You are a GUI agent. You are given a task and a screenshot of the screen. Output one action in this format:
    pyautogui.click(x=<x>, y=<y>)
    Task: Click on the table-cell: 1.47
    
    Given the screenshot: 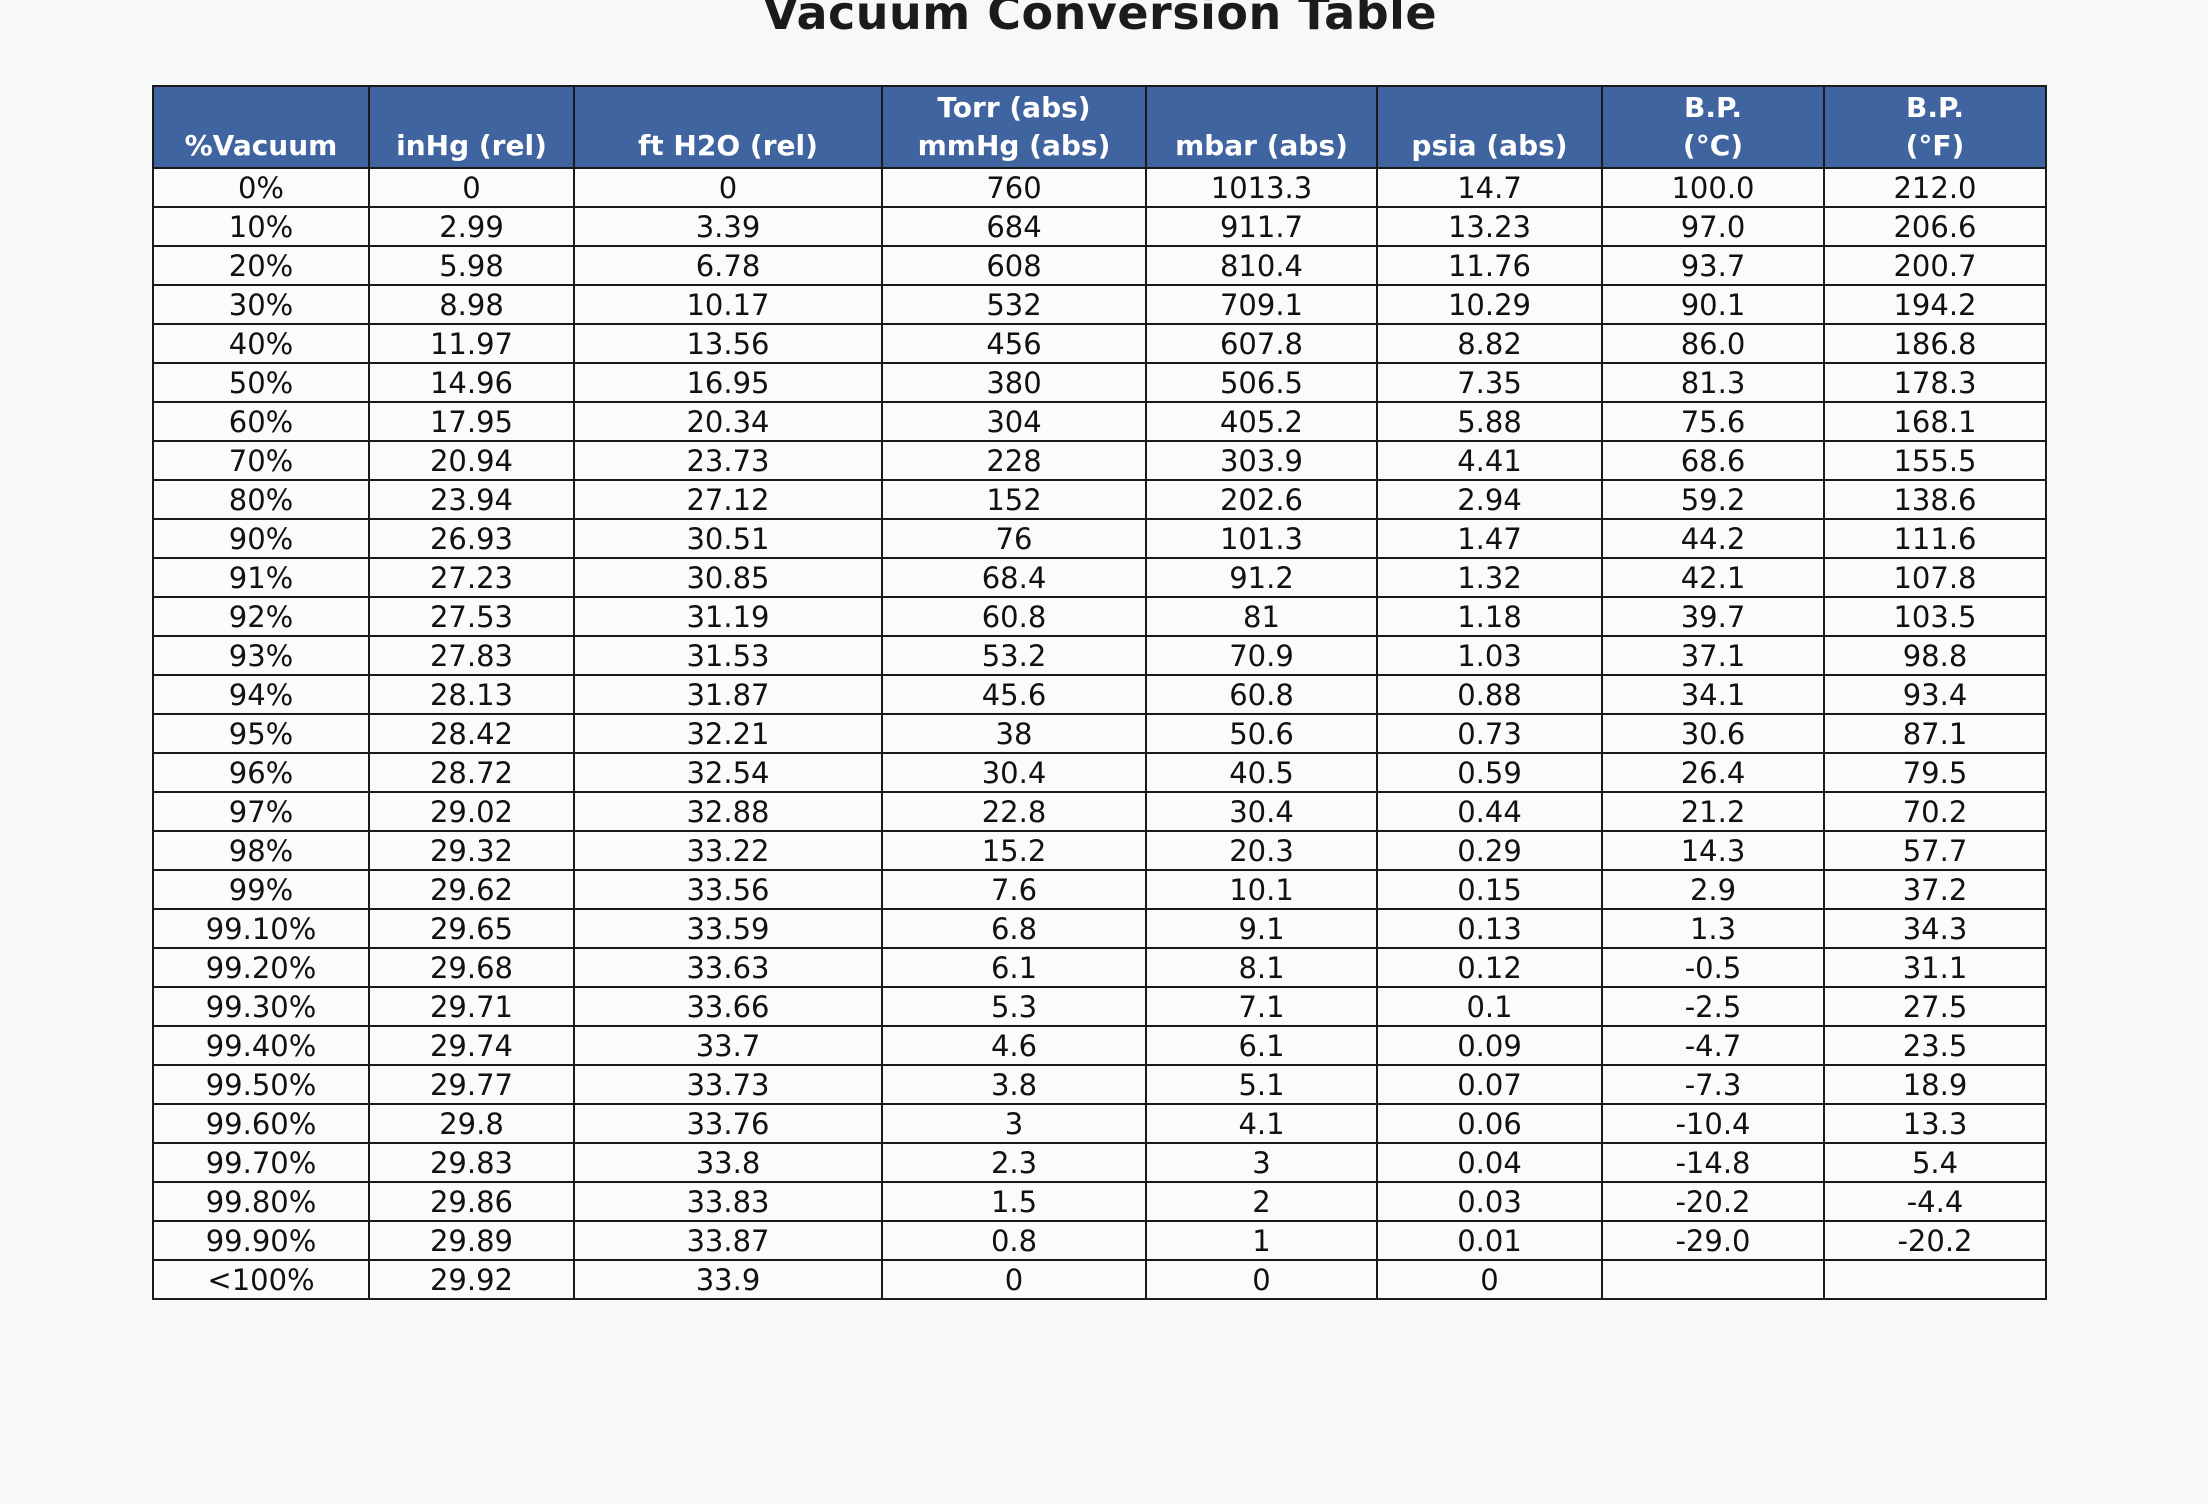 What is the action you would take?
    pyautogui.click(x=1489, y=538)
    